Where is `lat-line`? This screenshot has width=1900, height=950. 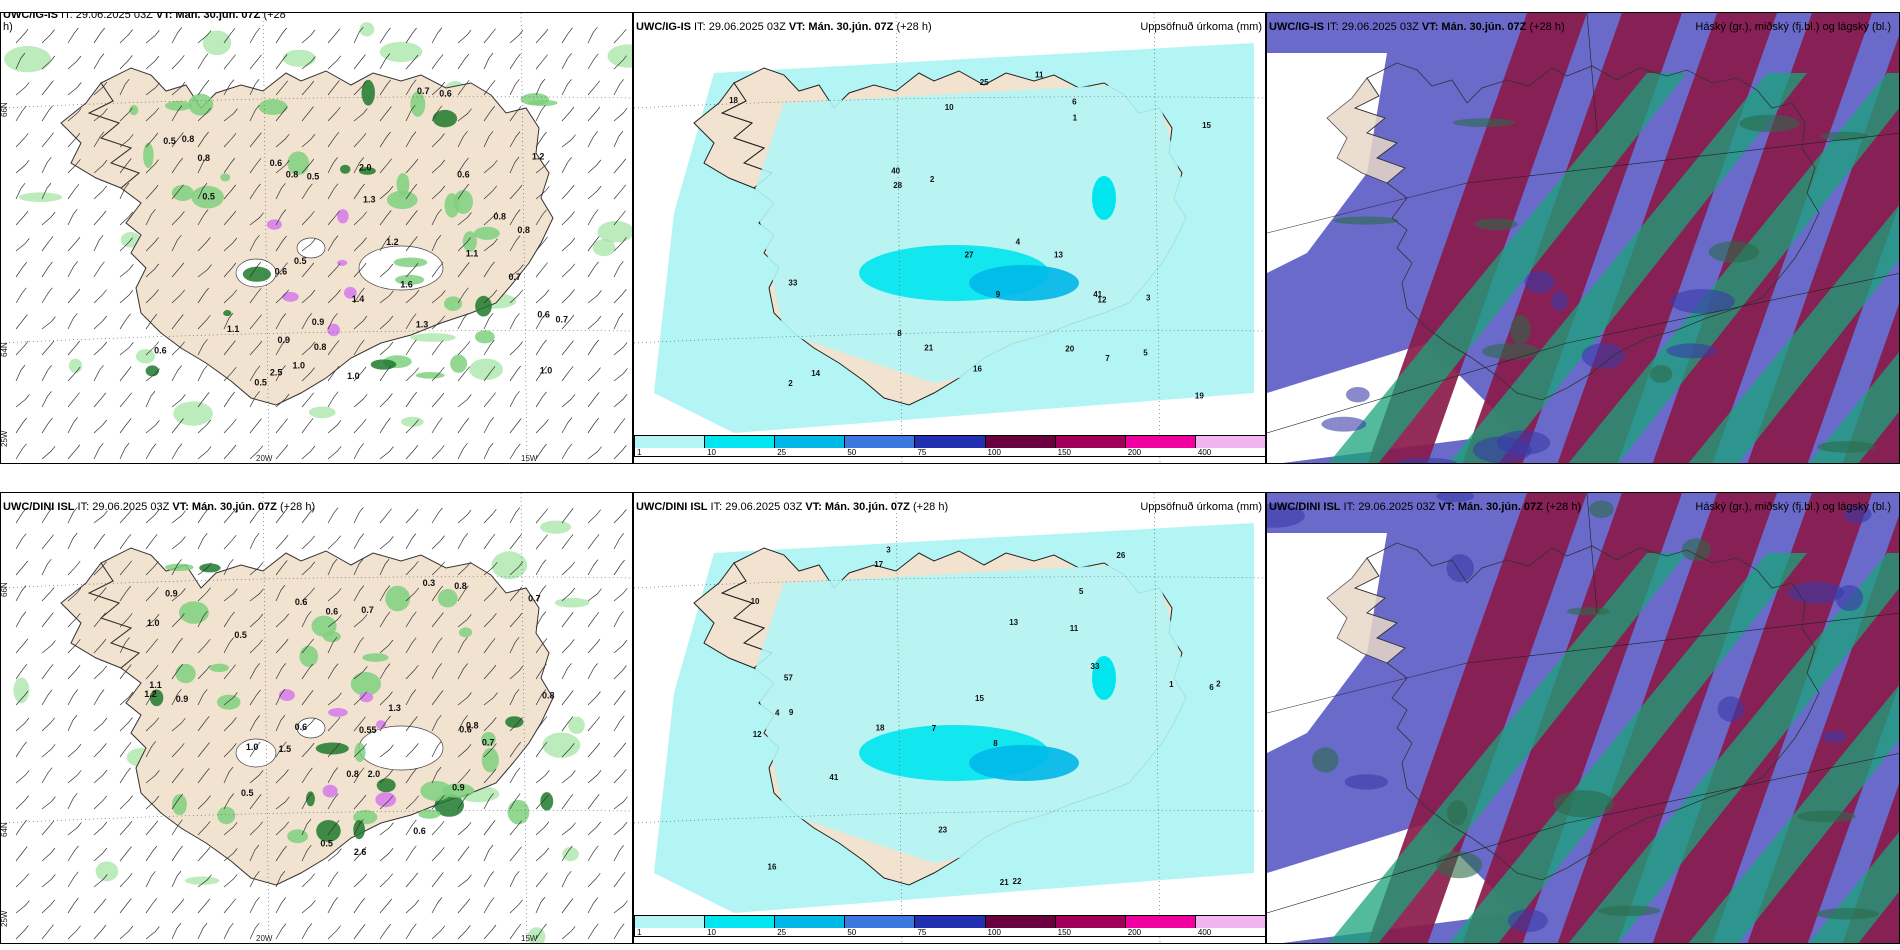
lat-line is located at coordinates (316, 817).